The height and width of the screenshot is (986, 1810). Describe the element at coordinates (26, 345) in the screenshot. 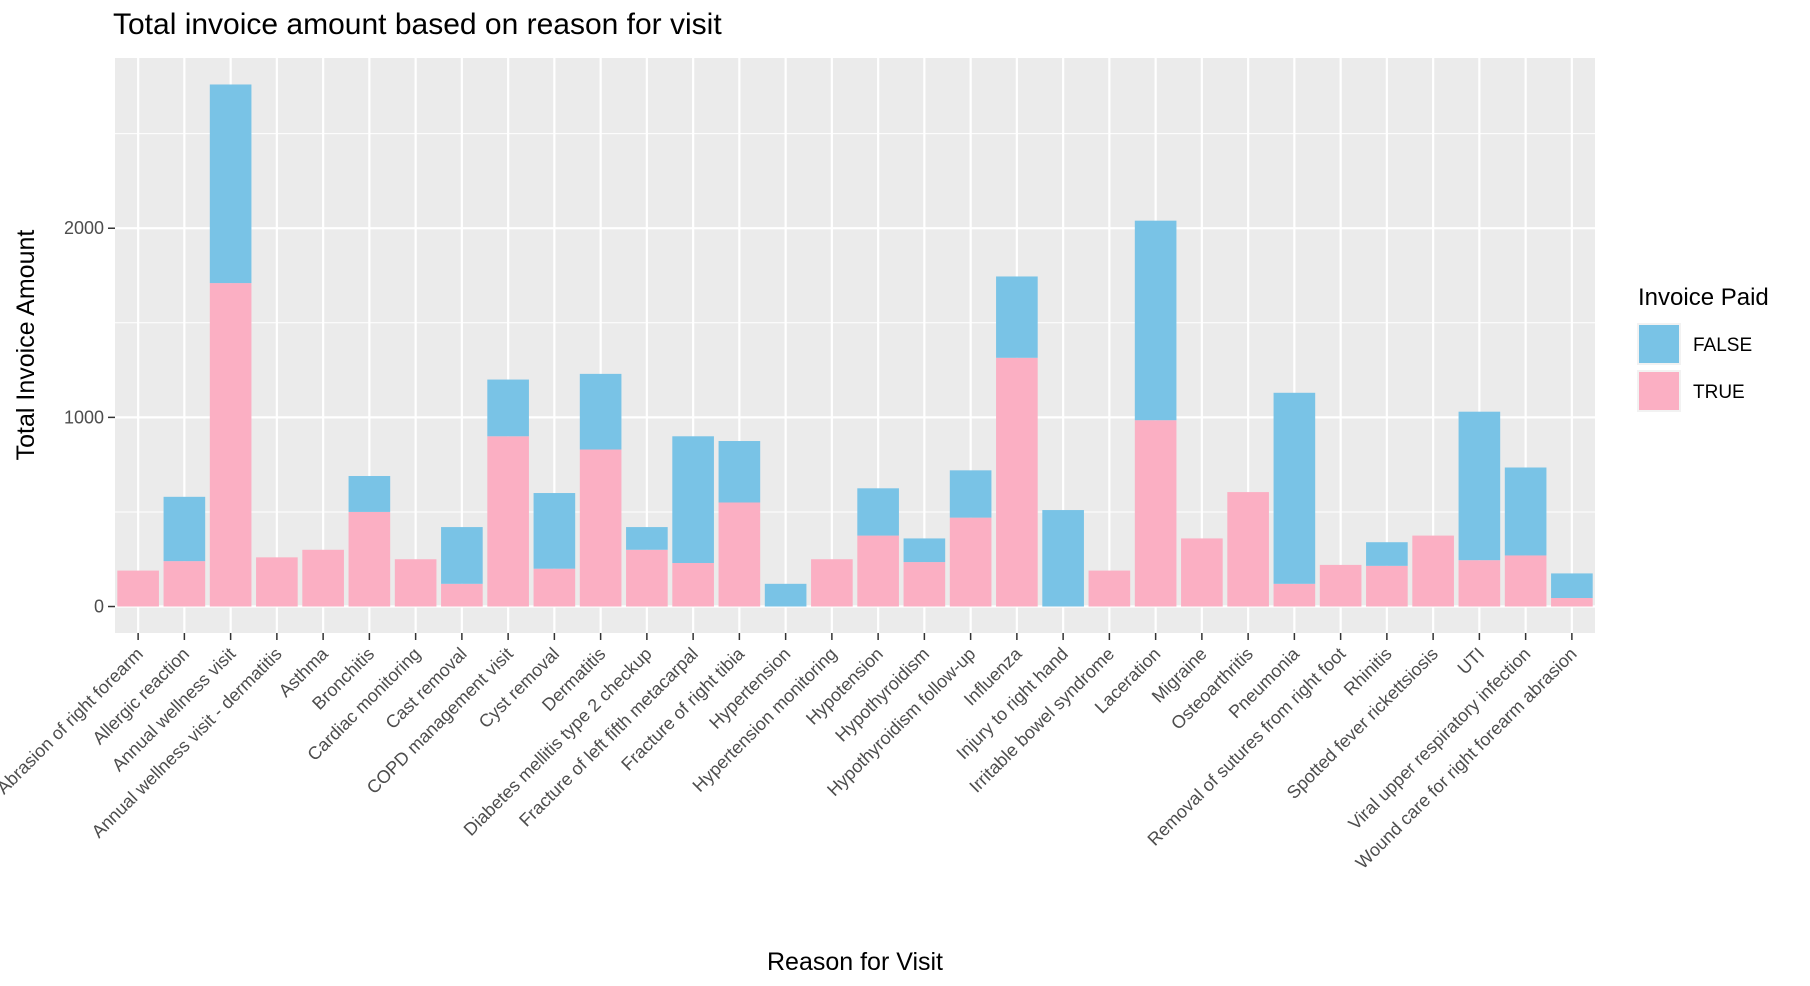

I see `y-axis-title: Total Invoice Amount` at that location.